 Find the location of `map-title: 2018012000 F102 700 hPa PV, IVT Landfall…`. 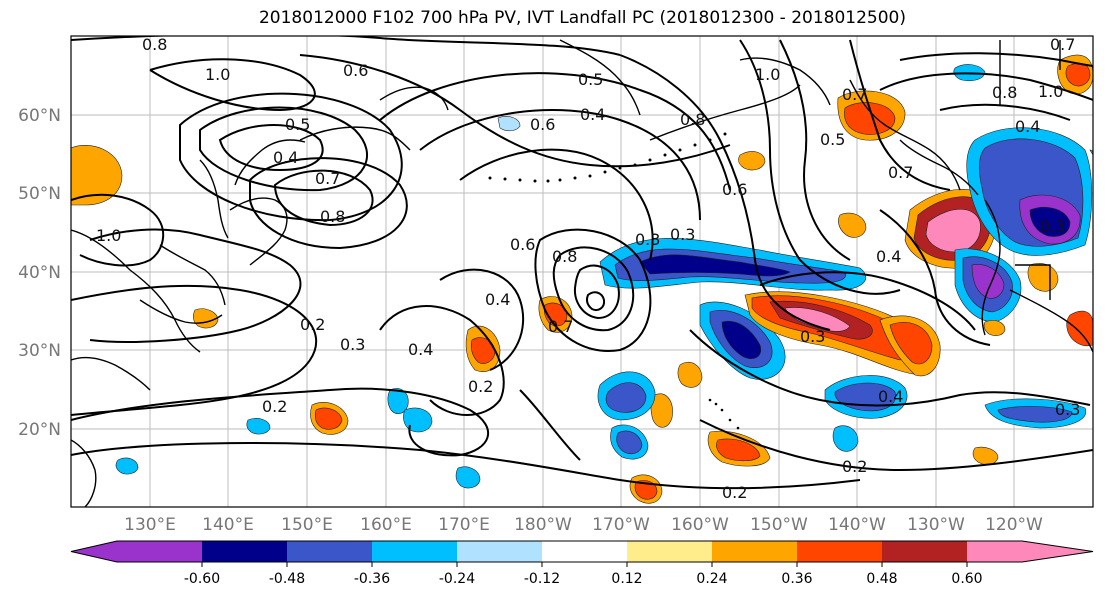

map-title: 2018012000 F102 700 hPa PV, IVT Landfall… is located at coordinates (582, 18).